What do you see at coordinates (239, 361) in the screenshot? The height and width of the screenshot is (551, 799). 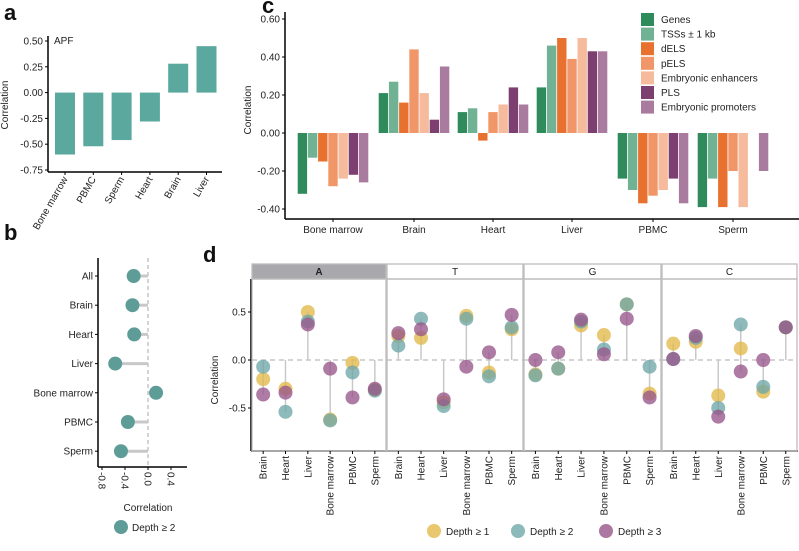 I see `y-tick-label: 0.0` at bounding box center [239, 361].